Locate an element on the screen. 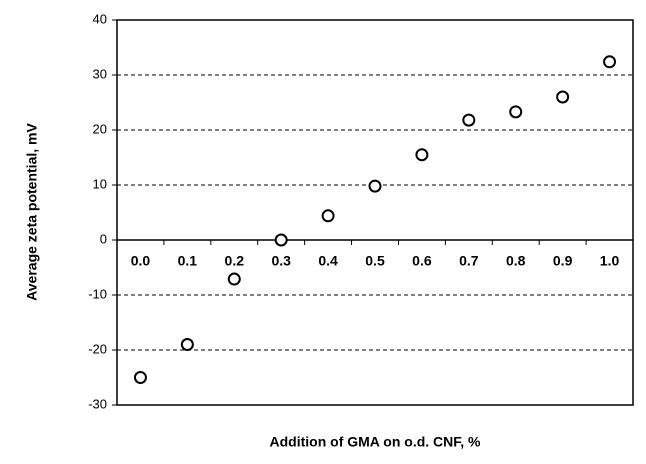 This screenshot has width=646, height=464. x-tick-label: 0.6 is located at coordinates (422, 261).